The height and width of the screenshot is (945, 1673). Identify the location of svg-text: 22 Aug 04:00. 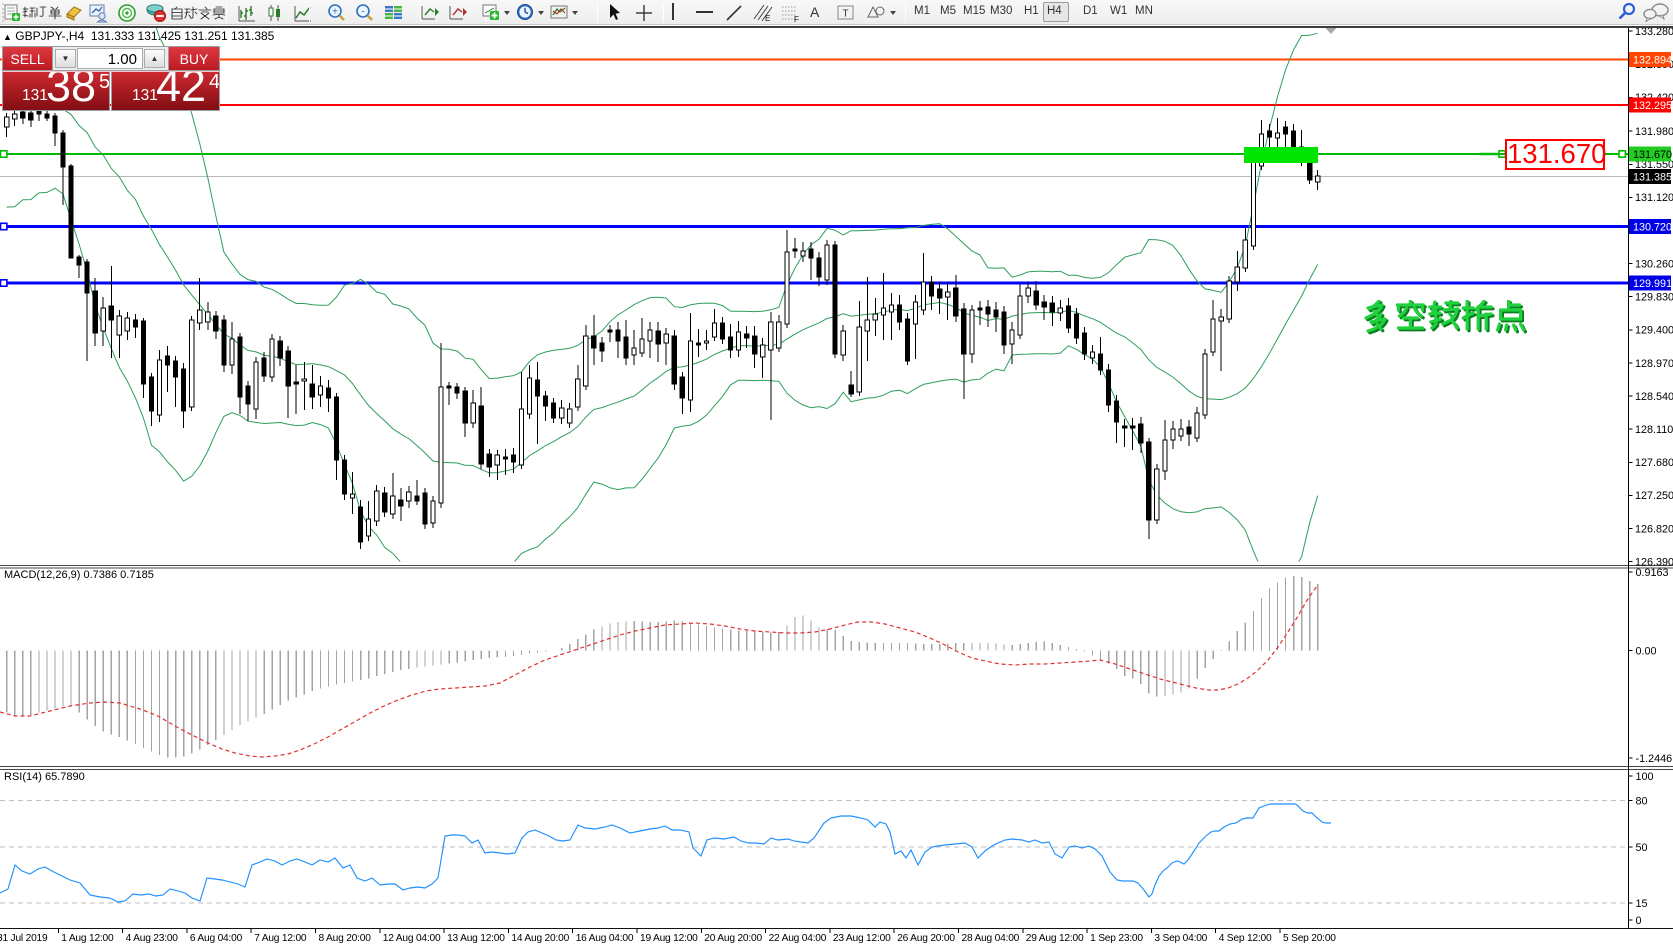
(798, 938).